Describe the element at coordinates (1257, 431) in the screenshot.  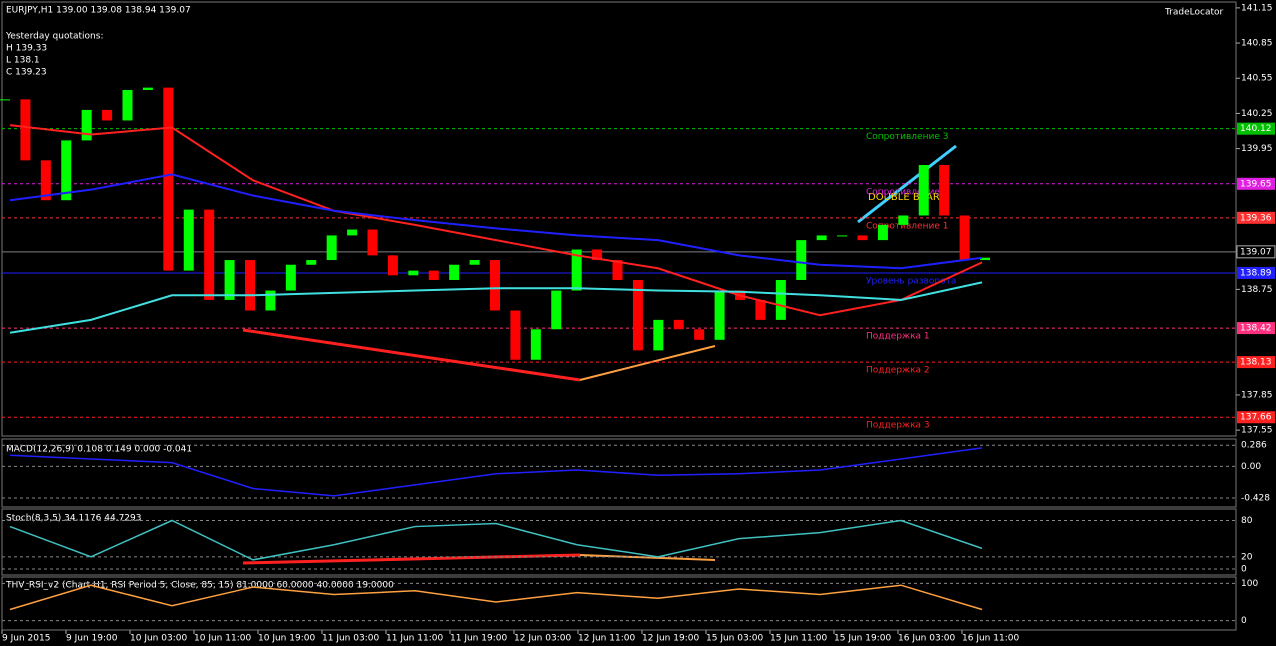
I see `y-tick-label: 137.55` at that location.